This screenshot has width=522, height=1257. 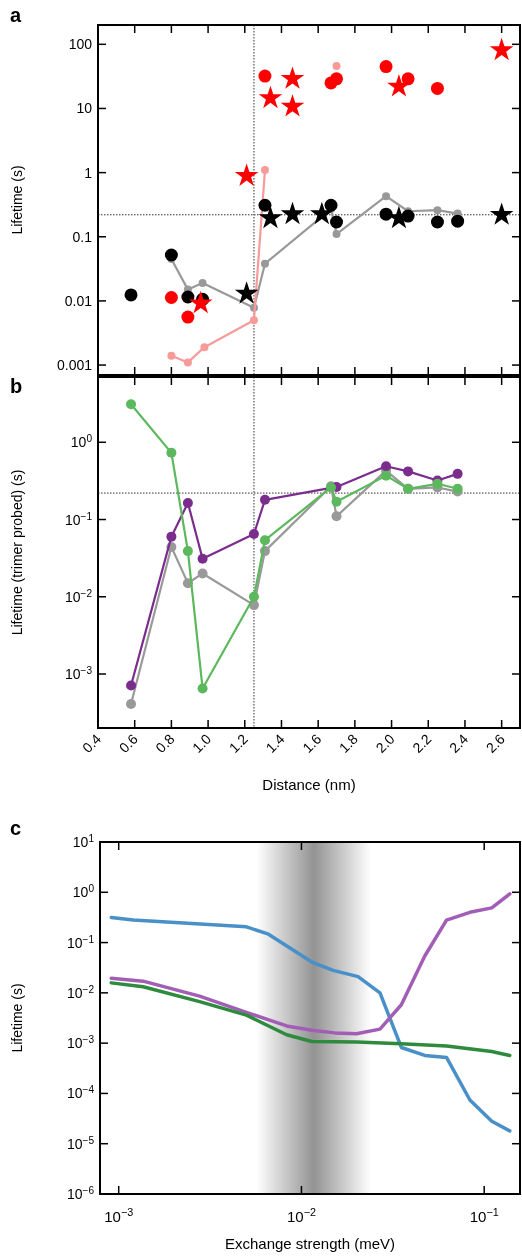 I want to click on x-tick-label: 1.2, so click(x=238, y=743).